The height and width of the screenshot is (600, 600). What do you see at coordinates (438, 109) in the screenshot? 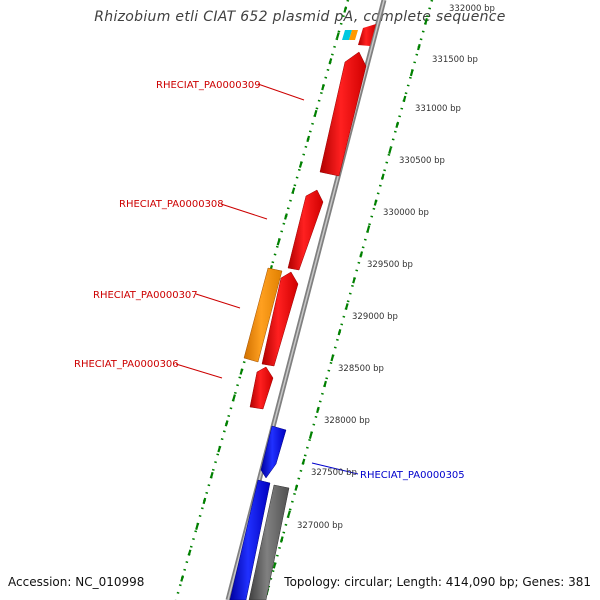
I see `scale-label: 331000 bp` at bounding box center [438, 109].